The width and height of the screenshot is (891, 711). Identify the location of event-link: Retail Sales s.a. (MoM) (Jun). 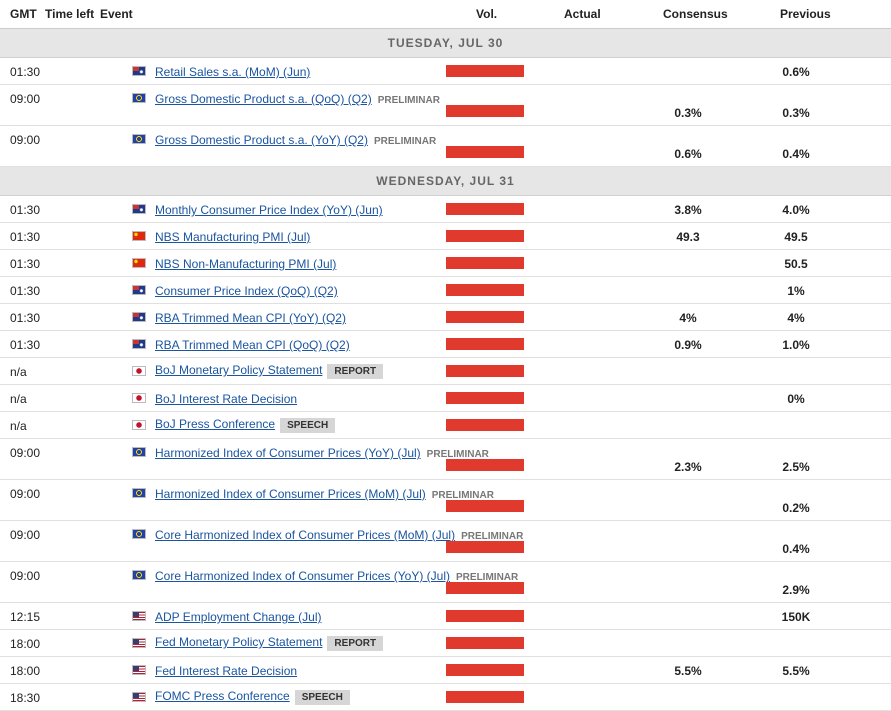
(232, 72).